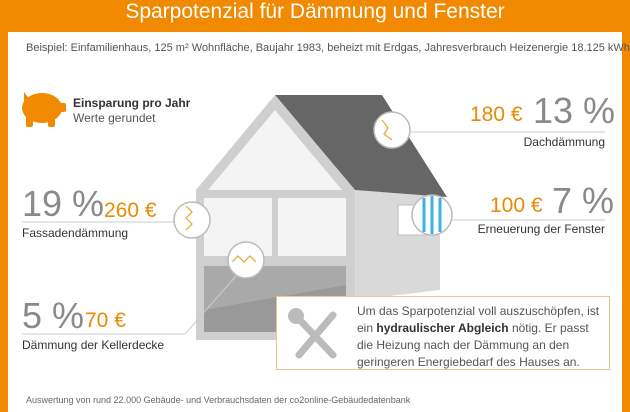  Describe the element at coordinates (516, 205) in the screenshot. I see `windows-euro: 100 €` at that location.